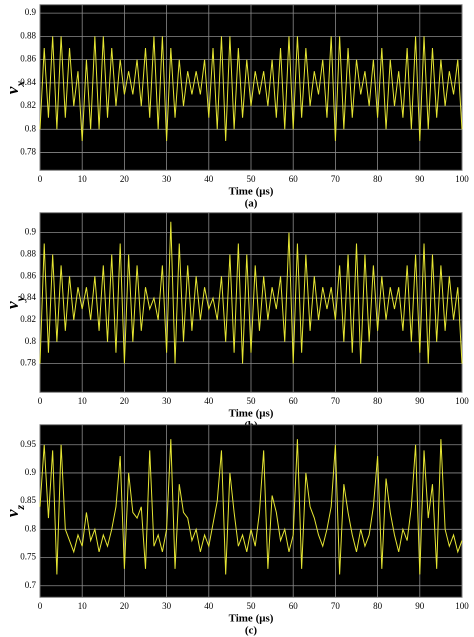  I want to click on y-tick-label: 0.95, so click(28, 444).